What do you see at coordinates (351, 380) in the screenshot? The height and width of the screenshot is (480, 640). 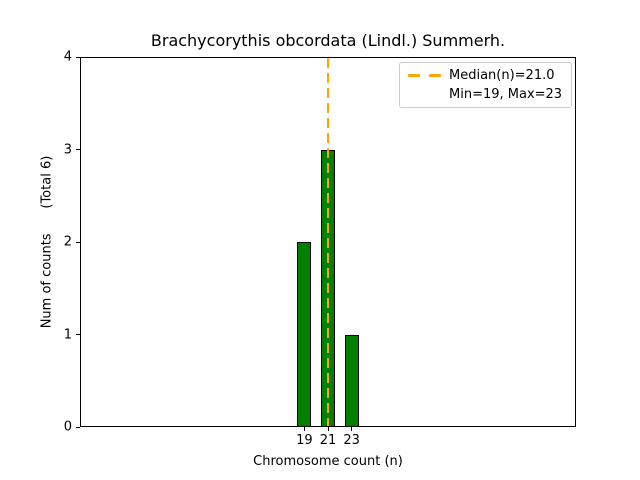 I see `bar-n23` at bounding box center [351, 380].